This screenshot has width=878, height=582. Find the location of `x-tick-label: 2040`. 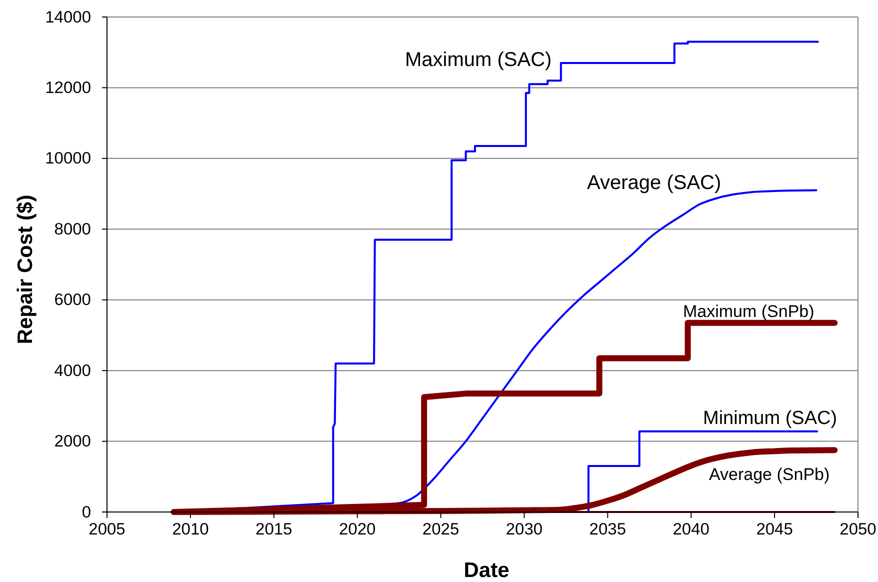

x-tick-label: 2040 is located at coordinates (691, 529).